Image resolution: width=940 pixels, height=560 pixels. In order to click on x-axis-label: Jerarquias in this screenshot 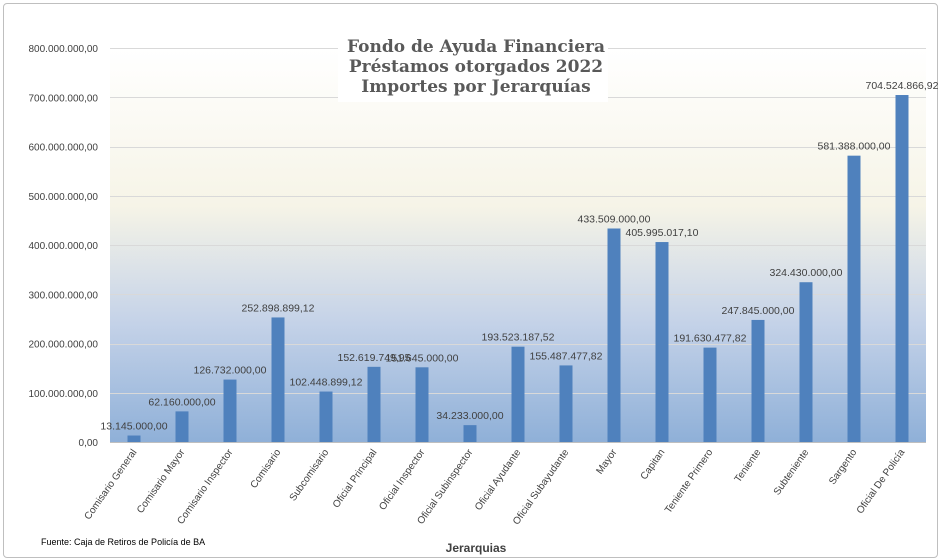, I will do `click(476, 548)`.